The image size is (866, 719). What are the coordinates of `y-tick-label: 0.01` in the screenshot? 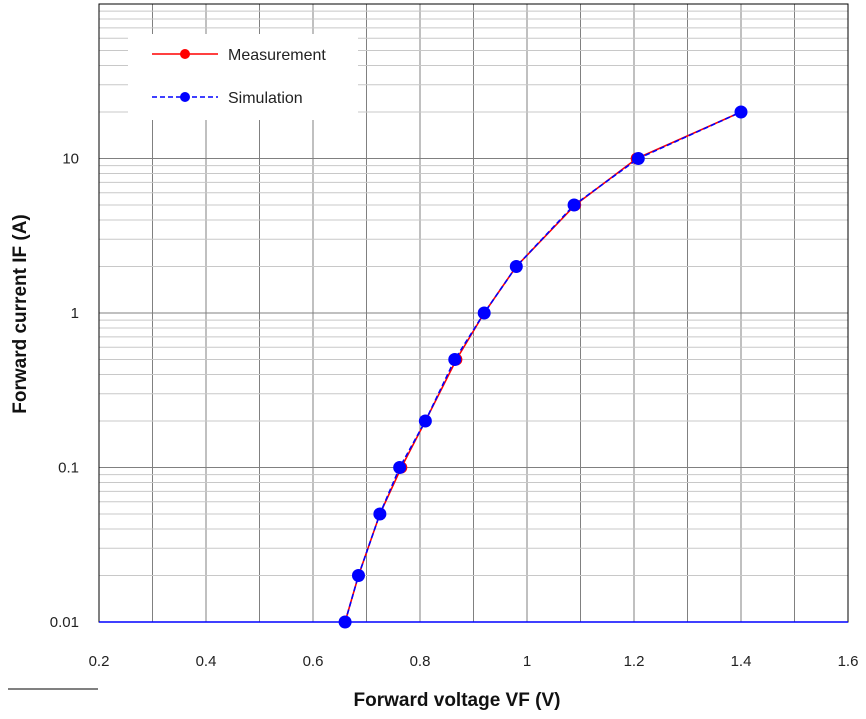 It's located at (64, 622).